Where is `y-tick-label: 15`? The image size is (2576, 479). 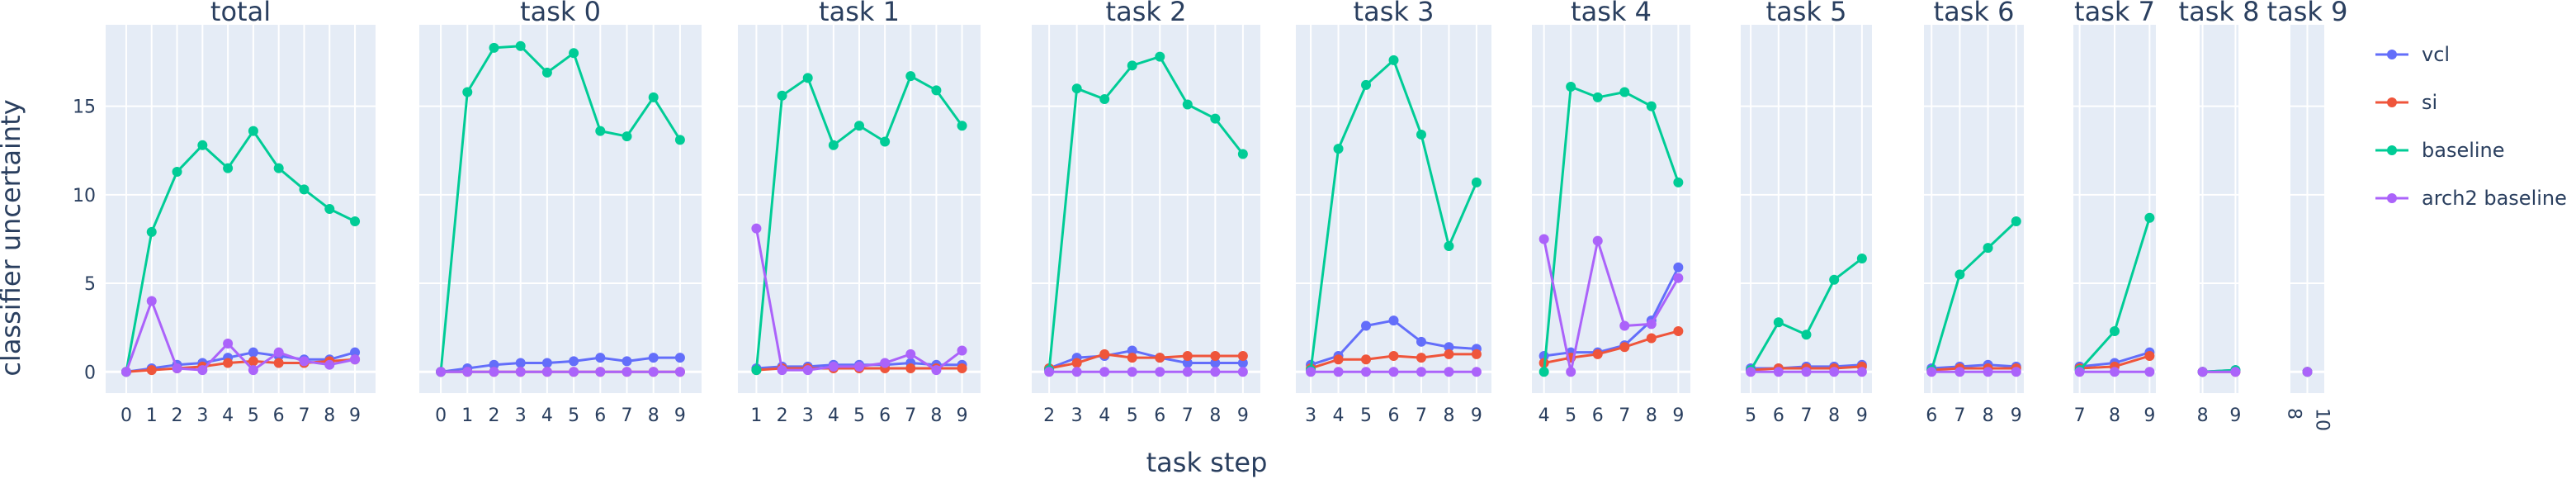
y-tick-label: 15 is located at coordinates (84, 108).